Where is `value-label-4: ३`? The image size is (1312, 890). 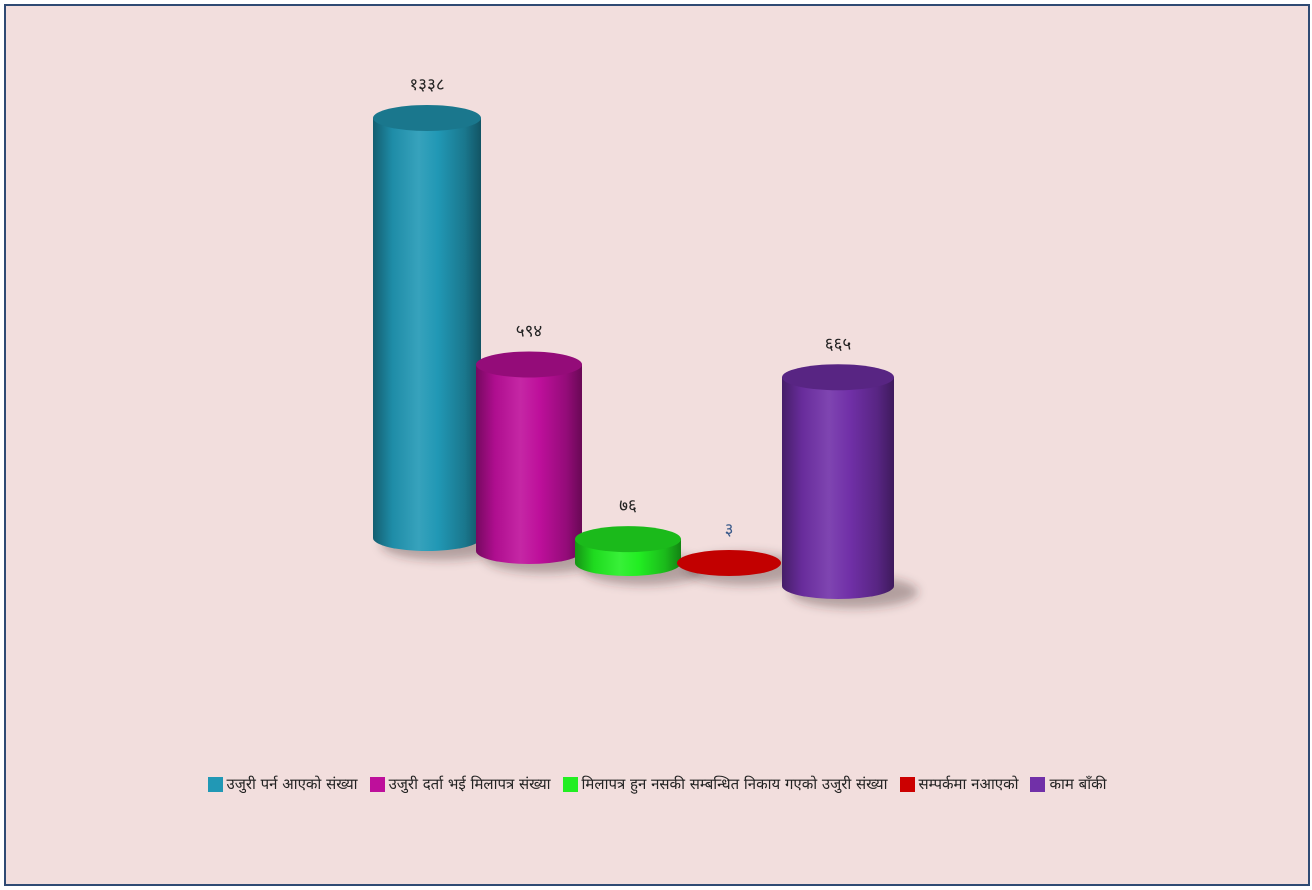
value-label-4: ३ is located at coordinates (729, 530).